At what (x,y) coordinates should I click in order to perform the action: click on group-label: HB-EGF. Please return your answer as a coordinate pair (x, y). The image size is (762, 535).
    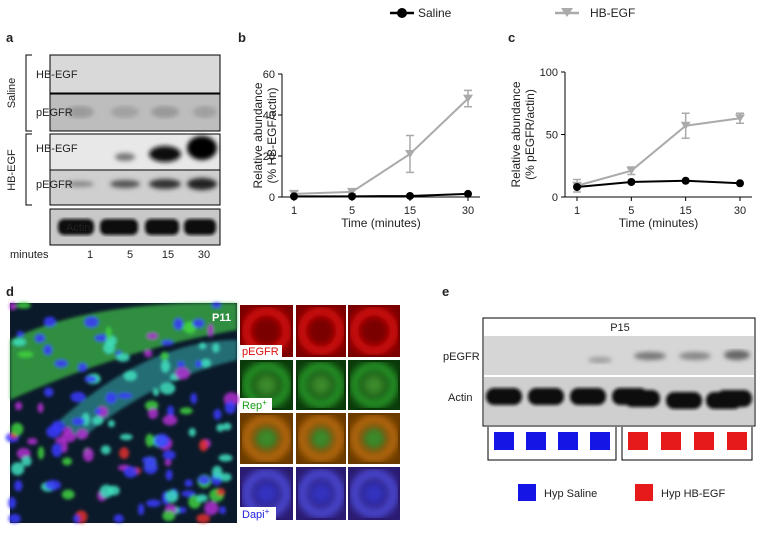
    Looking at the image, I should click on (12, 170).